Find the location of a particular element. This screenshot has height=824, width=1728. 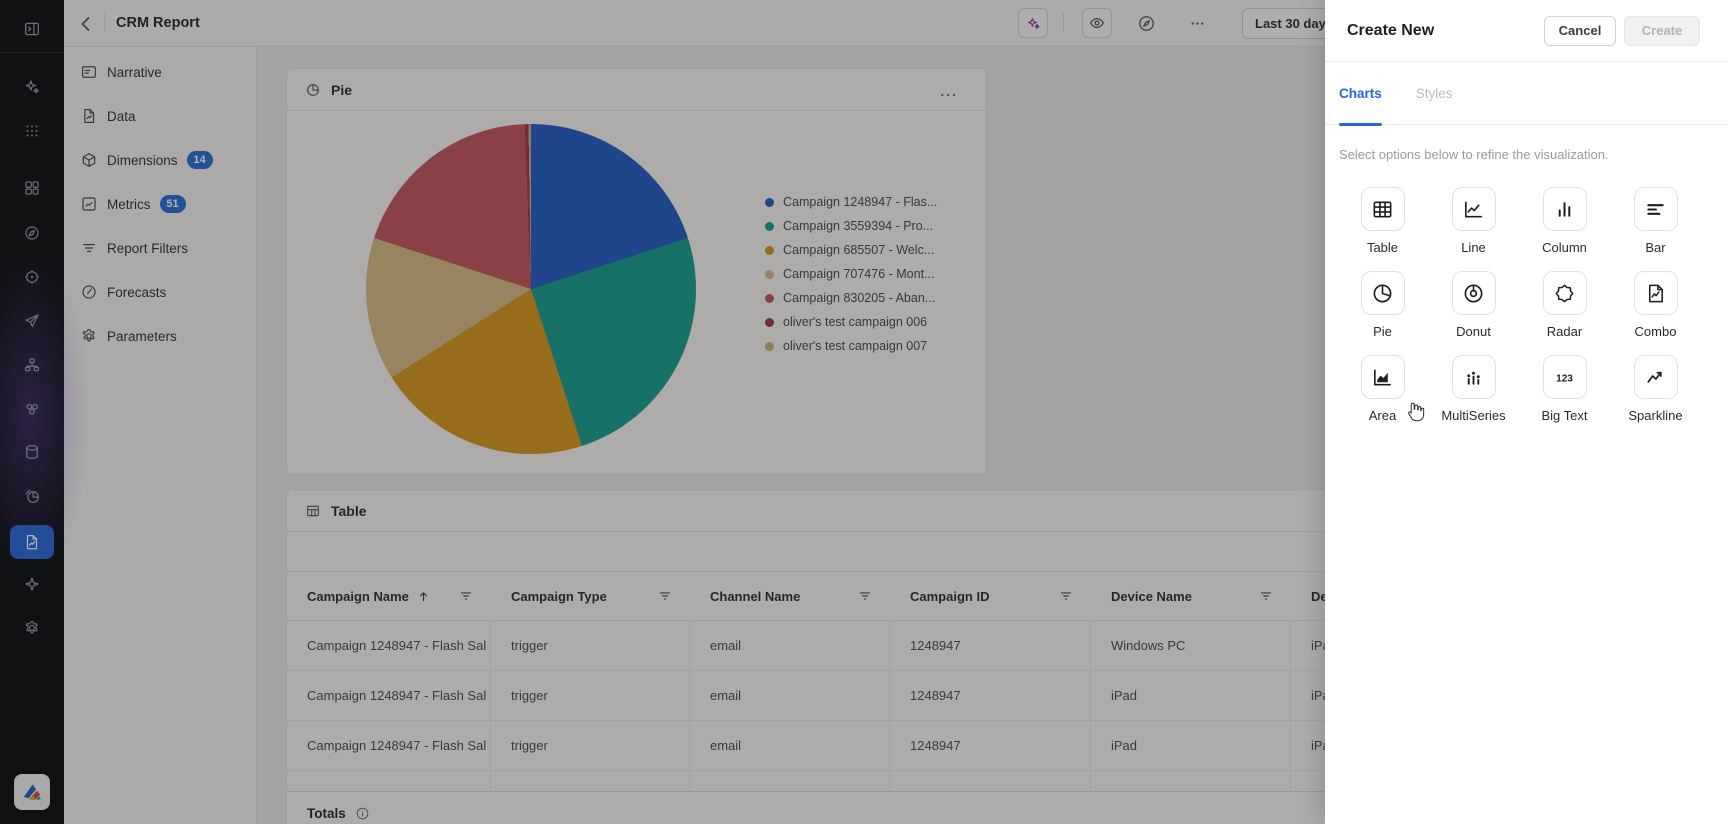

panel-header: Create New Cancel Create is located at coordinates (1526, 31).